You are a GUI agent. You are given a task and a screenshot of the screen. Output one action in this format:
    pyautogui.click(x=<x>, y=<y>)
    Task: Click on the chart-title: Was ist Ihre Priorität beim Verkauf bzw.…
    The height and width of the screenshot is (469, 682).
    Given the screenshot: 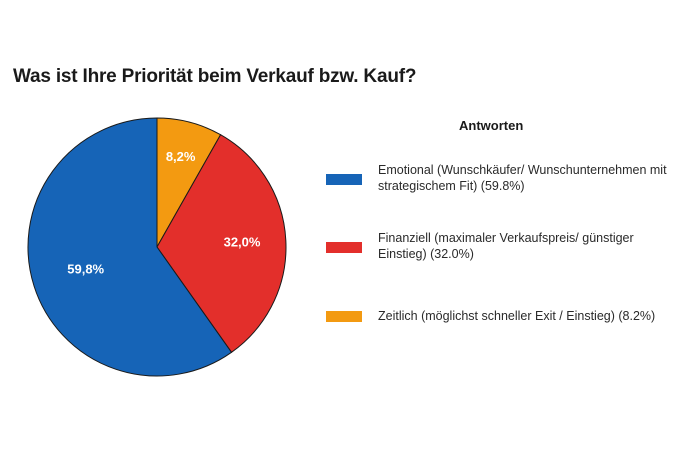 What is the action you would take?
    pyautogui.click(x=215, y=76)
    